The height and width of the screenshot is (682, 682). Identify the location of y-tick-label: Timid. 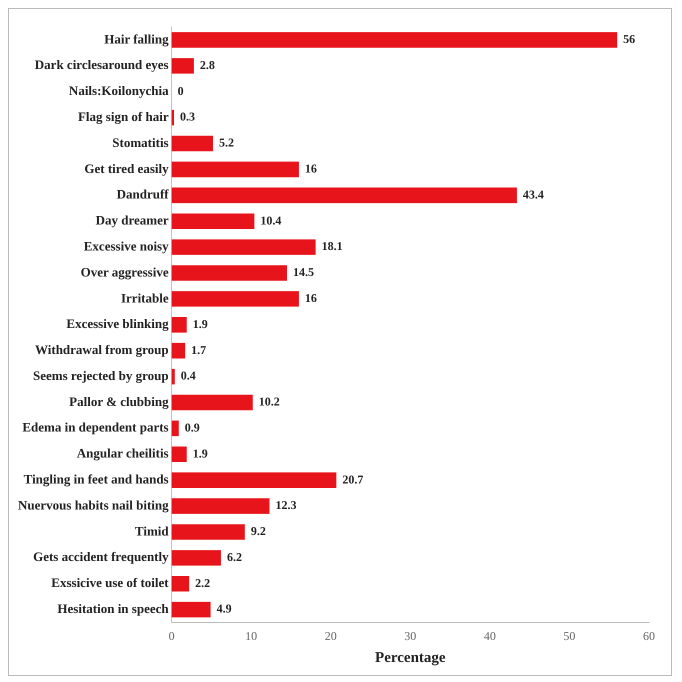
(152, 530).